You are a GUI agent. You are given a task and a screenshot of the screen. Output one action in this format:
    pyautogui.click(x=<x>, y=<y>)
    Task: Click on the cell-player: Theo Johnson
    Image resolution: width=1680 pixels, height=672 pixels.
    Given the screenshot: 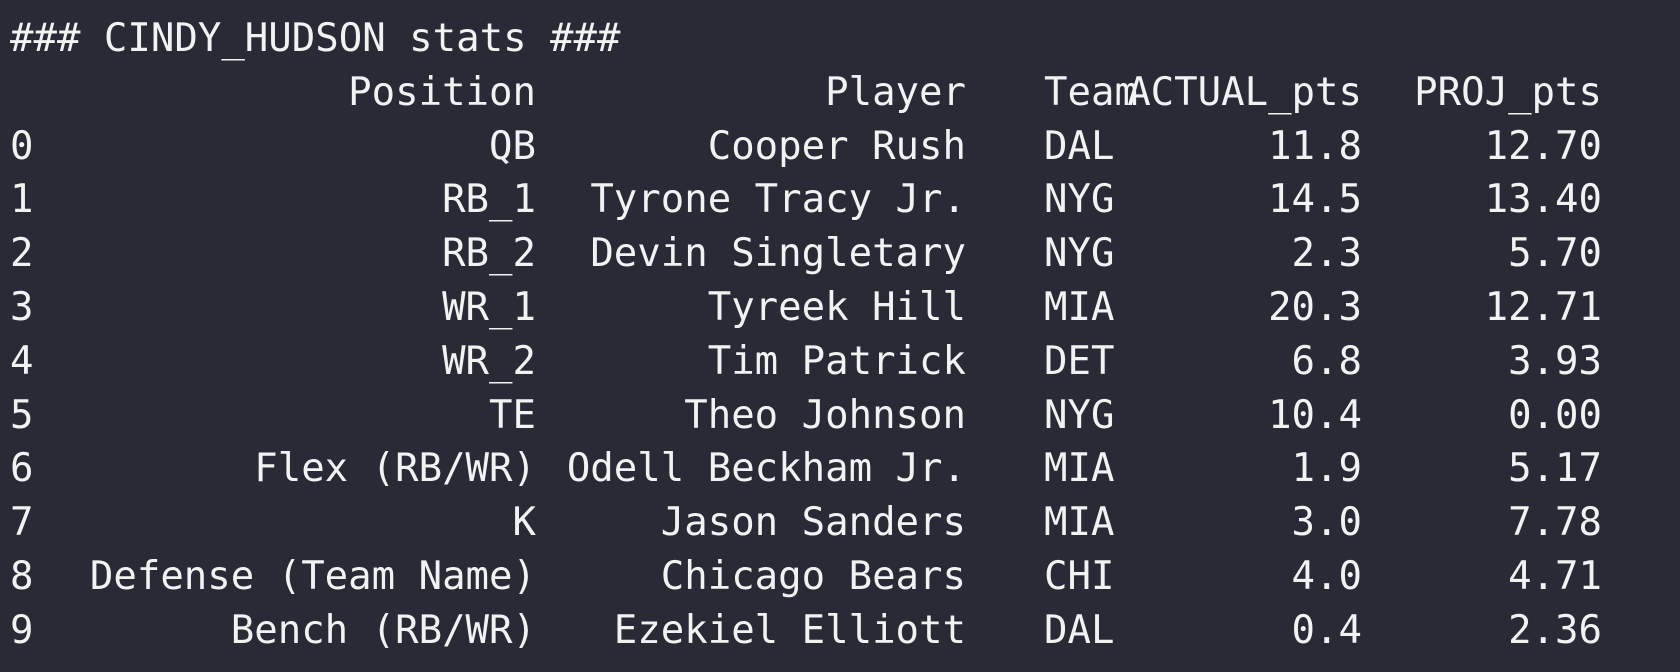 What is the action you would take?
    pyautogui.click(x=825, y=415)
    